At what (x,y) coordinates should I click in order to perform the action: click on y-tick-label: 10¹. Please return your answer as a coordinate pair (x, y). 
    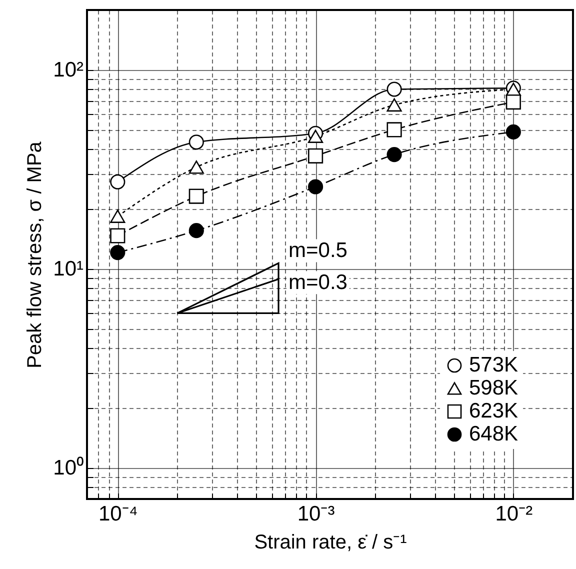
    Looking at the image, I should click on (68, 269).